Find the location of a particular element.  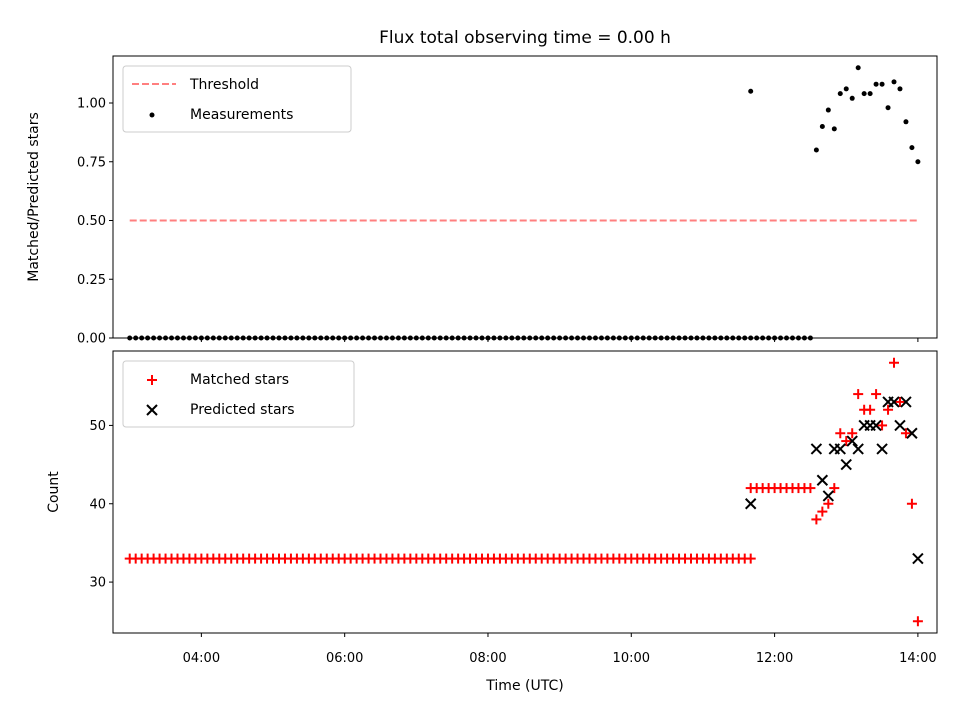

x-tick-label: 08:00 is located at coordinates (487, 658).